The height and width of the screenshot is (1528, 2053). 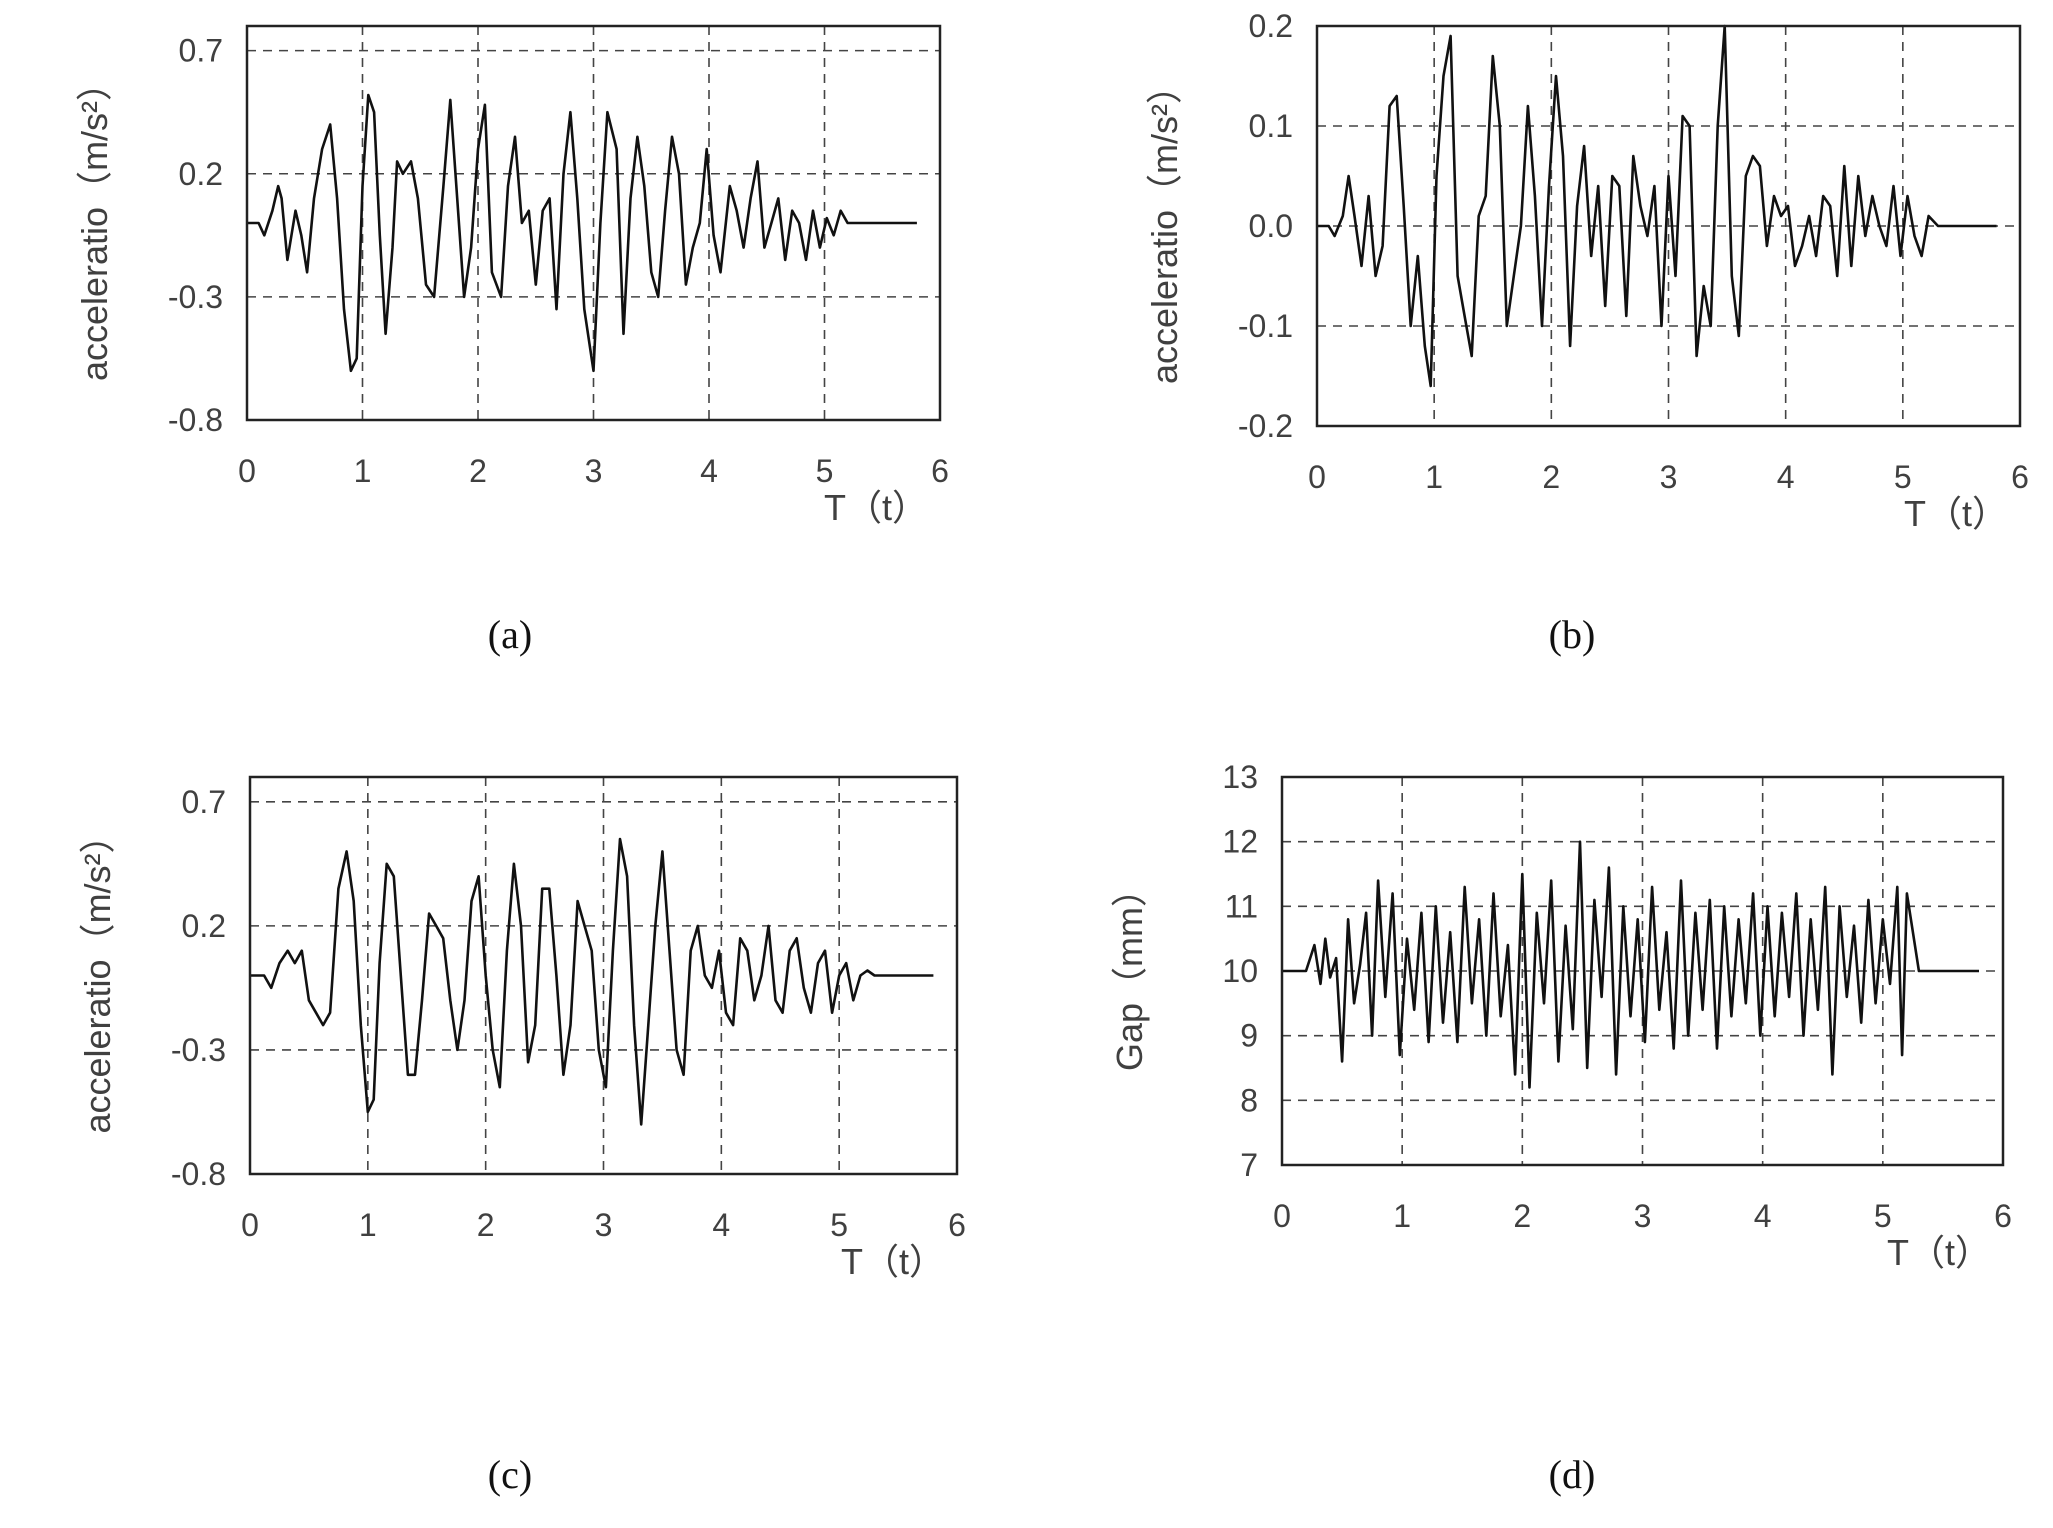 I want to click on y-tick-label: 12, so click(x=1240, y=842).